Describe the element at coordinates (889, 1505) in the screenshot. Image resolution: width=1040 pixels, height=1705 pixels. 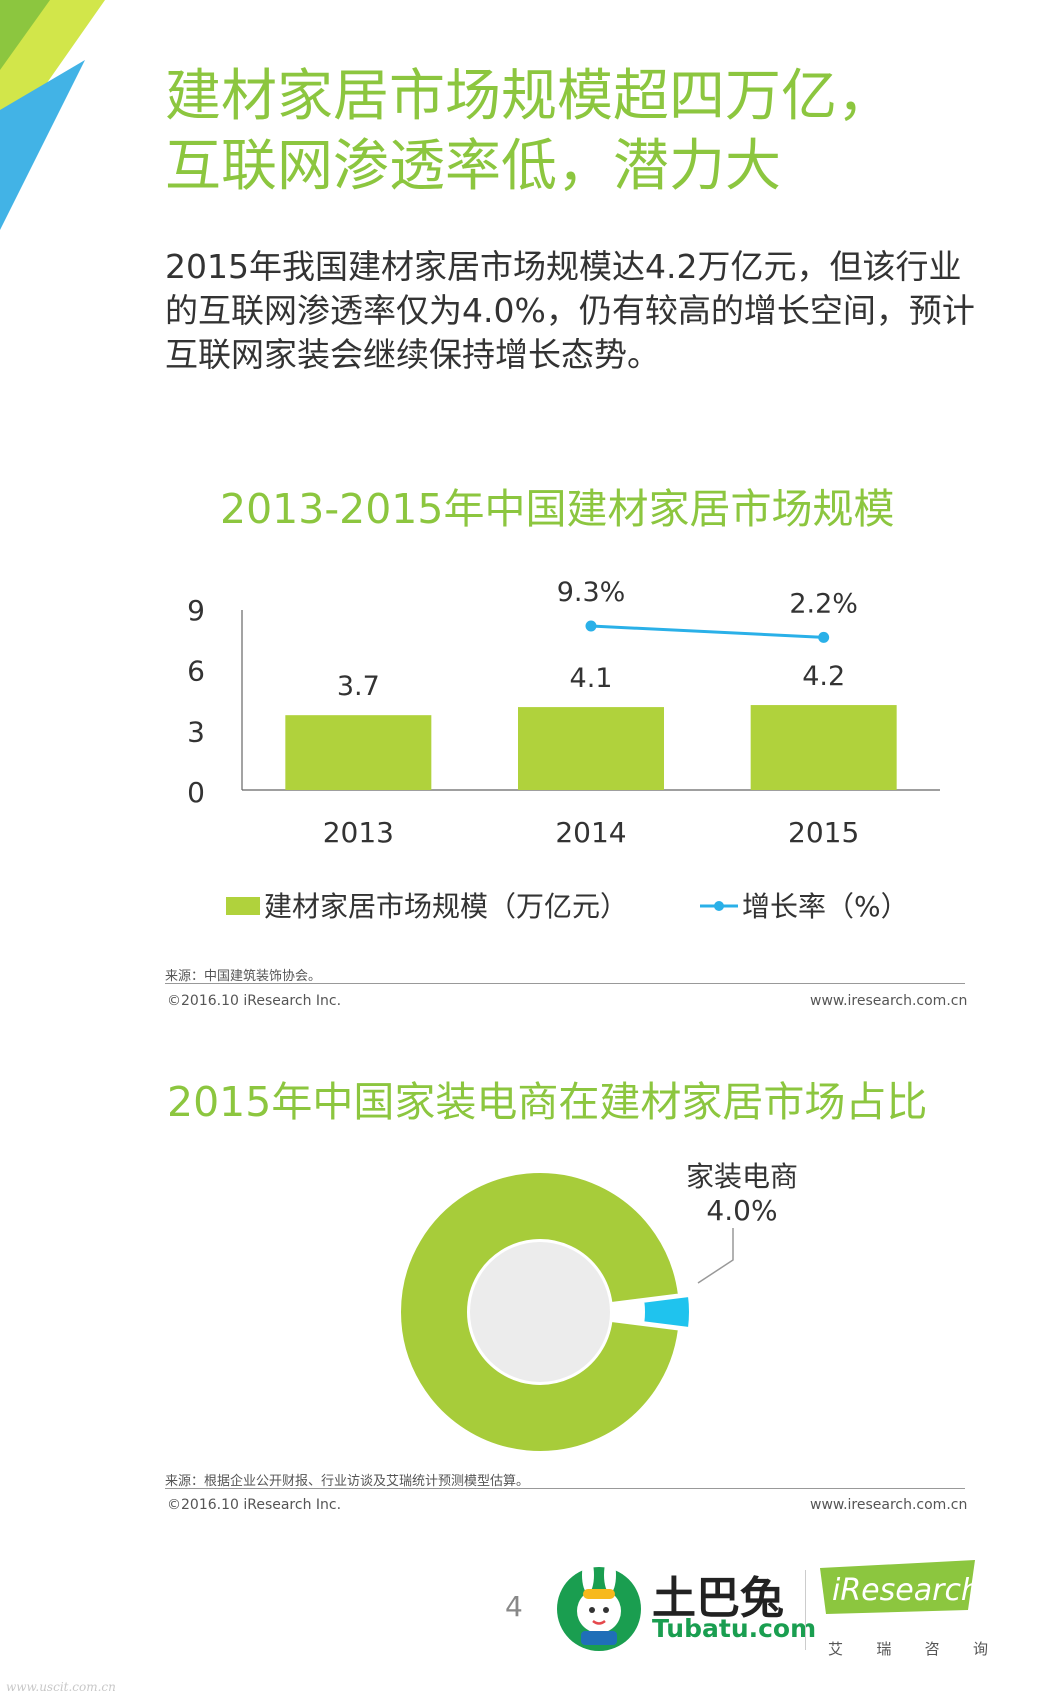
I see `chart2-website: www.iresearch.com.cn` at that location.